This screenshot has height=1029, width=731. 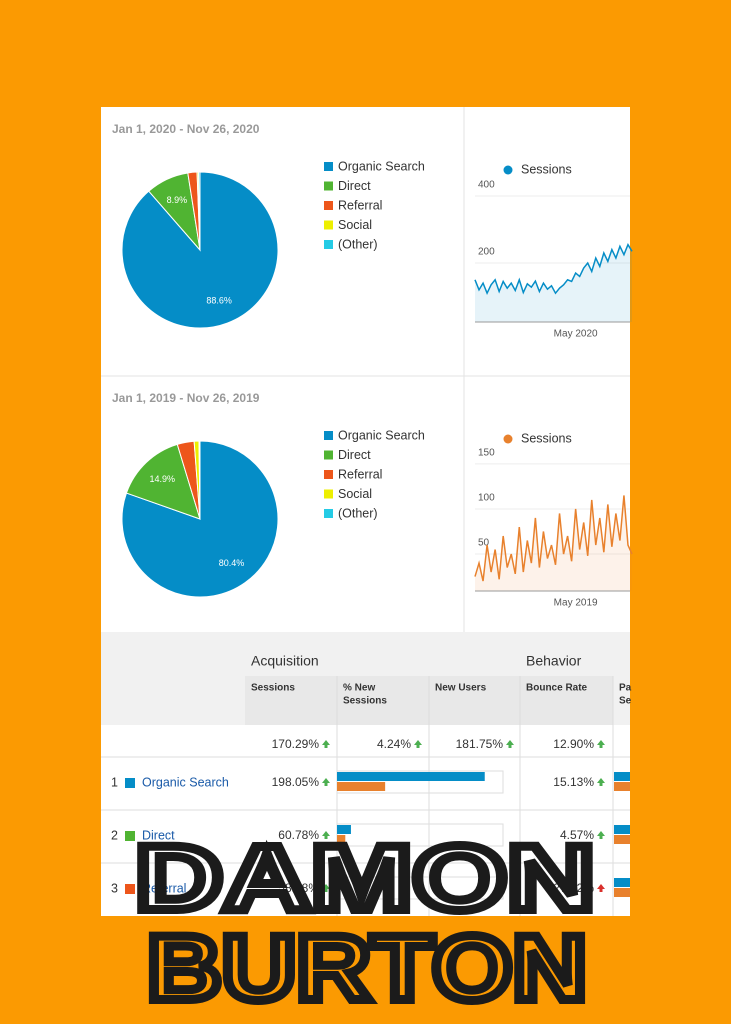 What do you see at coordinates (365, 878) in the screenshot?
I see `logo-line: DAMON` at bounding box center [365, 878].